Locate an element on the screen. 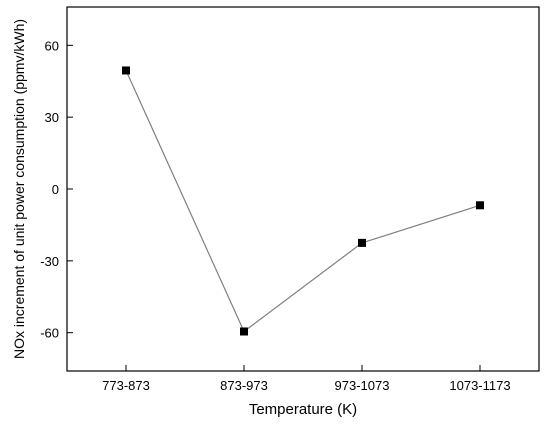 This screenshot has width=550, height=436. y-tick-label: 30 is located at coordinates (52, 117).